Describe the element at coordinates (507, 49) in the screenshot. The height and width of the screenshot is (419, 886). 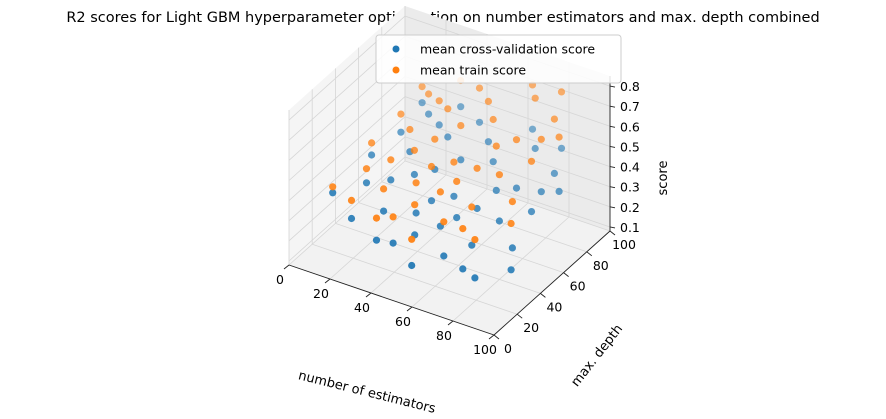
I see `legend-label-cv: mean cross-validation score` at that location.